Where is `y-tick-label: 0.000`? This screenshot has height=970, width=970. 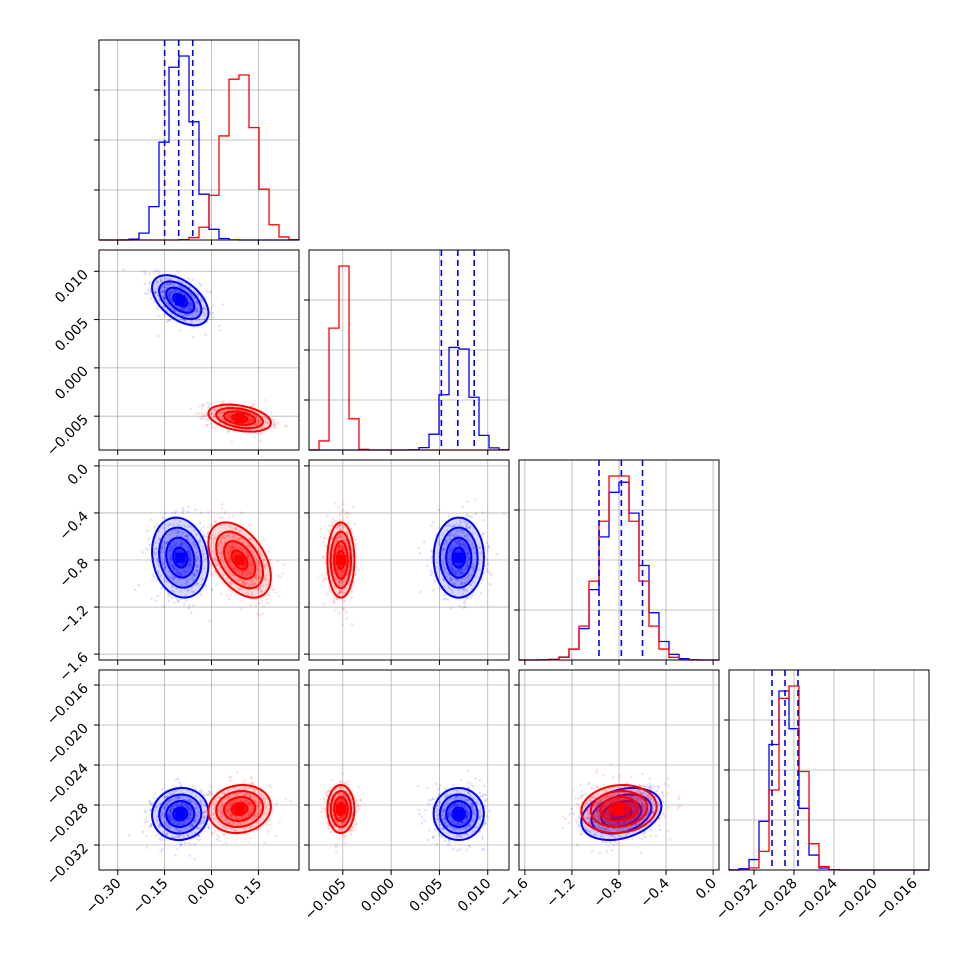
y-tick-label: 0.000 is located at coordinates (72, 383).